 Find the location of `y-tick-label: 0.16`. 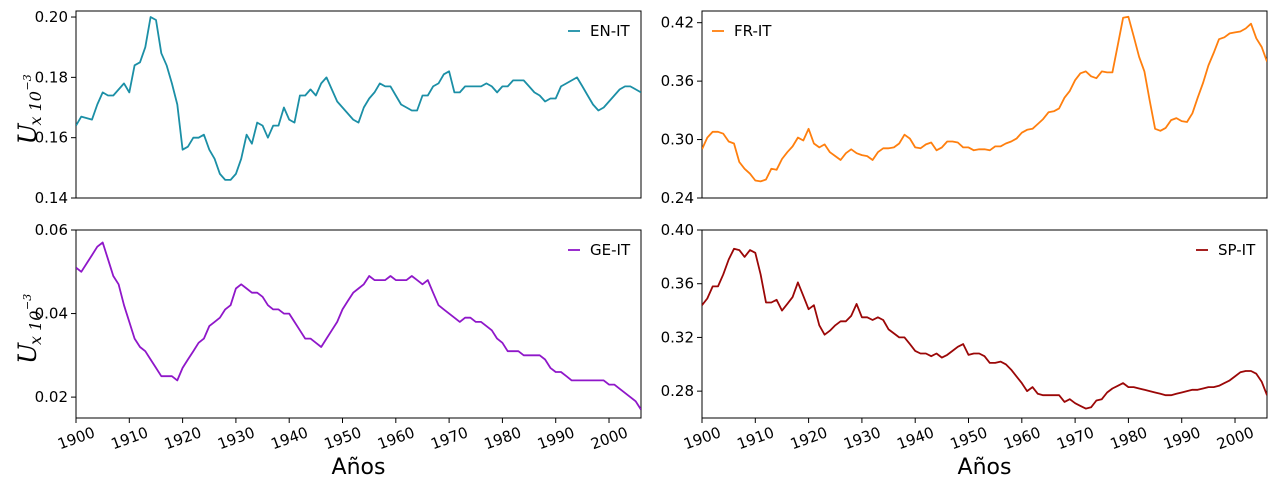

y-tick-label: 0.16 is located at coordinates (51, 138).